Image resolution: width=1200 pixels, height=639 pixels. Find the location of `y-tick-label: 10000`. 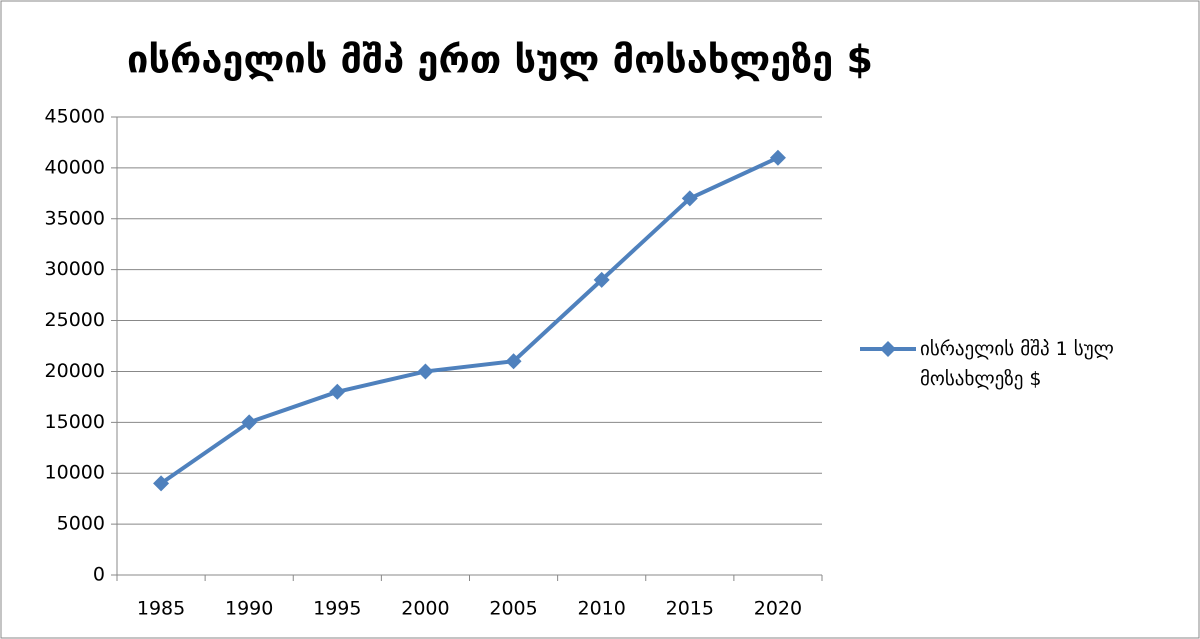

y-tick-label: 10000 is located at coordinates (75, 473).